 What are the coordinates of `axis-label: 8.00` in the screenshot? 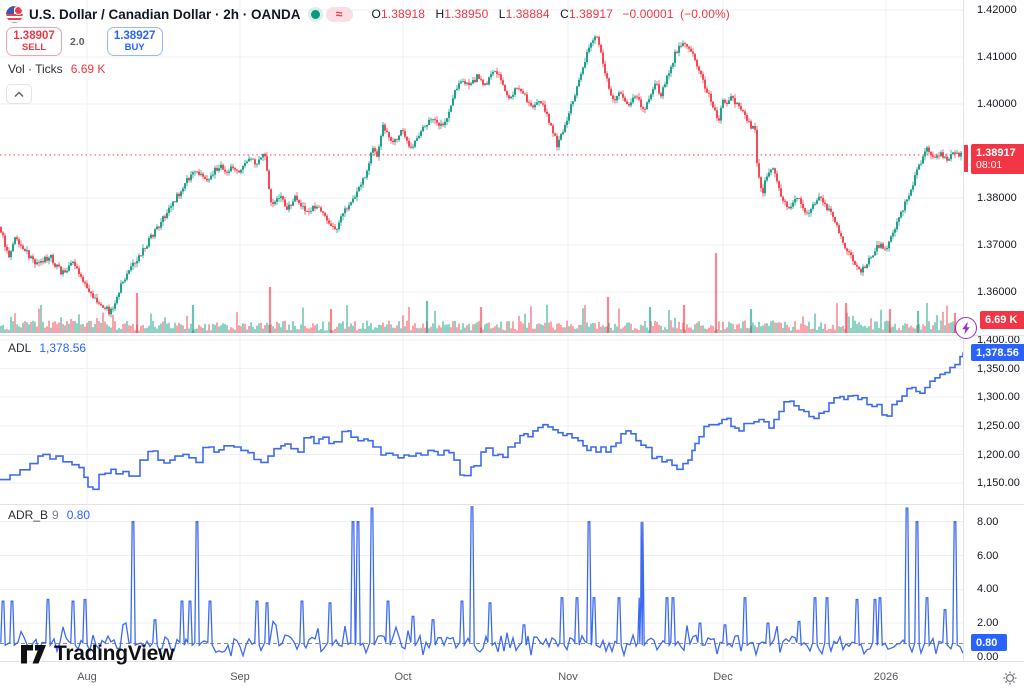 It's located at (988, 522).